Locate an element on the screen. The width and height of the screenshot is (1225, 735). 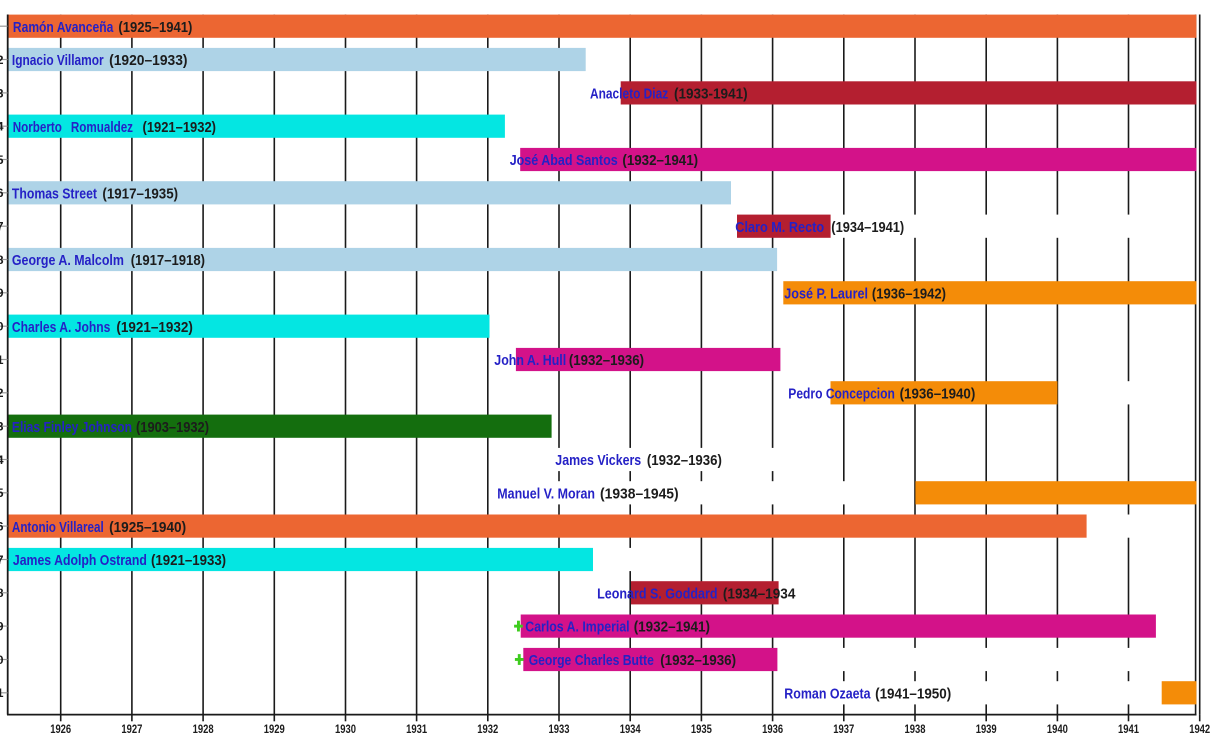
svg-text: 1934 is located at coordinates (630, 728).